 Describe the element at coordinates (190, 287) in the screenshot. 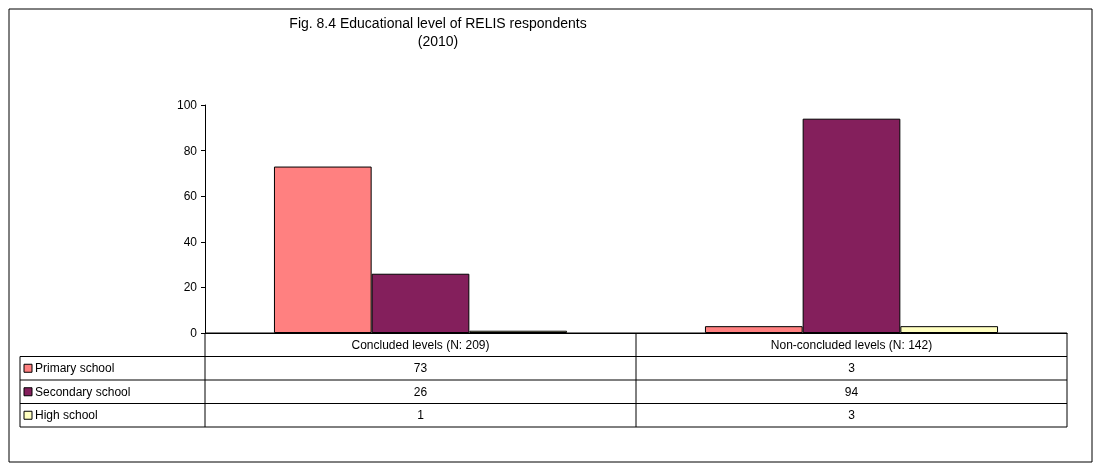

I see `y-tick-label: 20` at that location.